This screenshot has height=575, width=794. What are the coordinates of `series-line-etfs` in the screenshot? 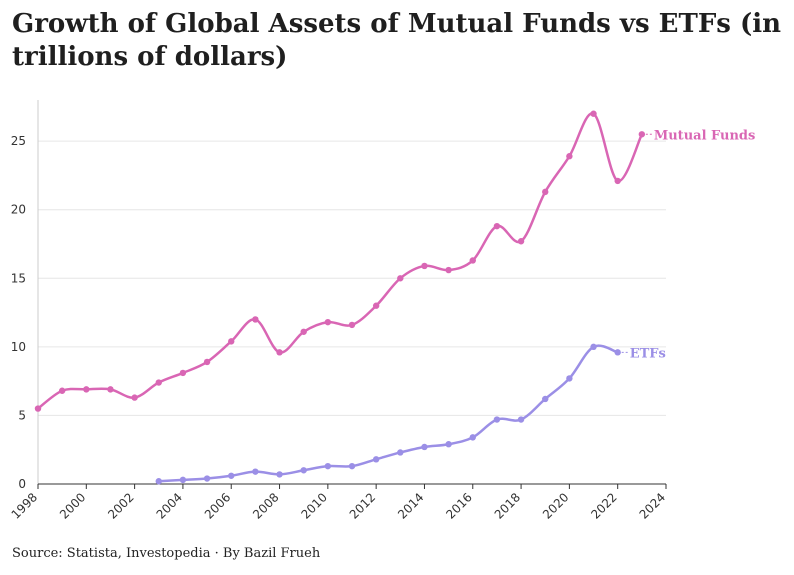 It's located at (388, 413).